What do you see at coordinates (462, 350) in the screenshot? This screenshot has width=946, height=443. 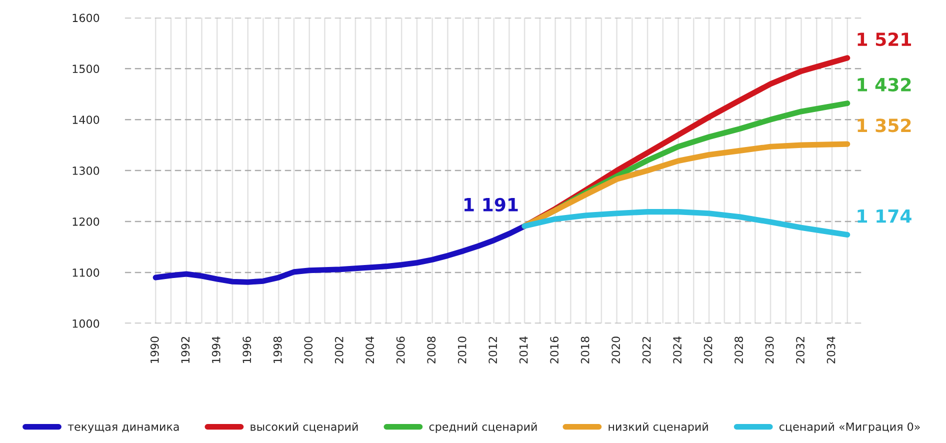 I see `x-tick-label: 2010` at bounding box center [462, 350].